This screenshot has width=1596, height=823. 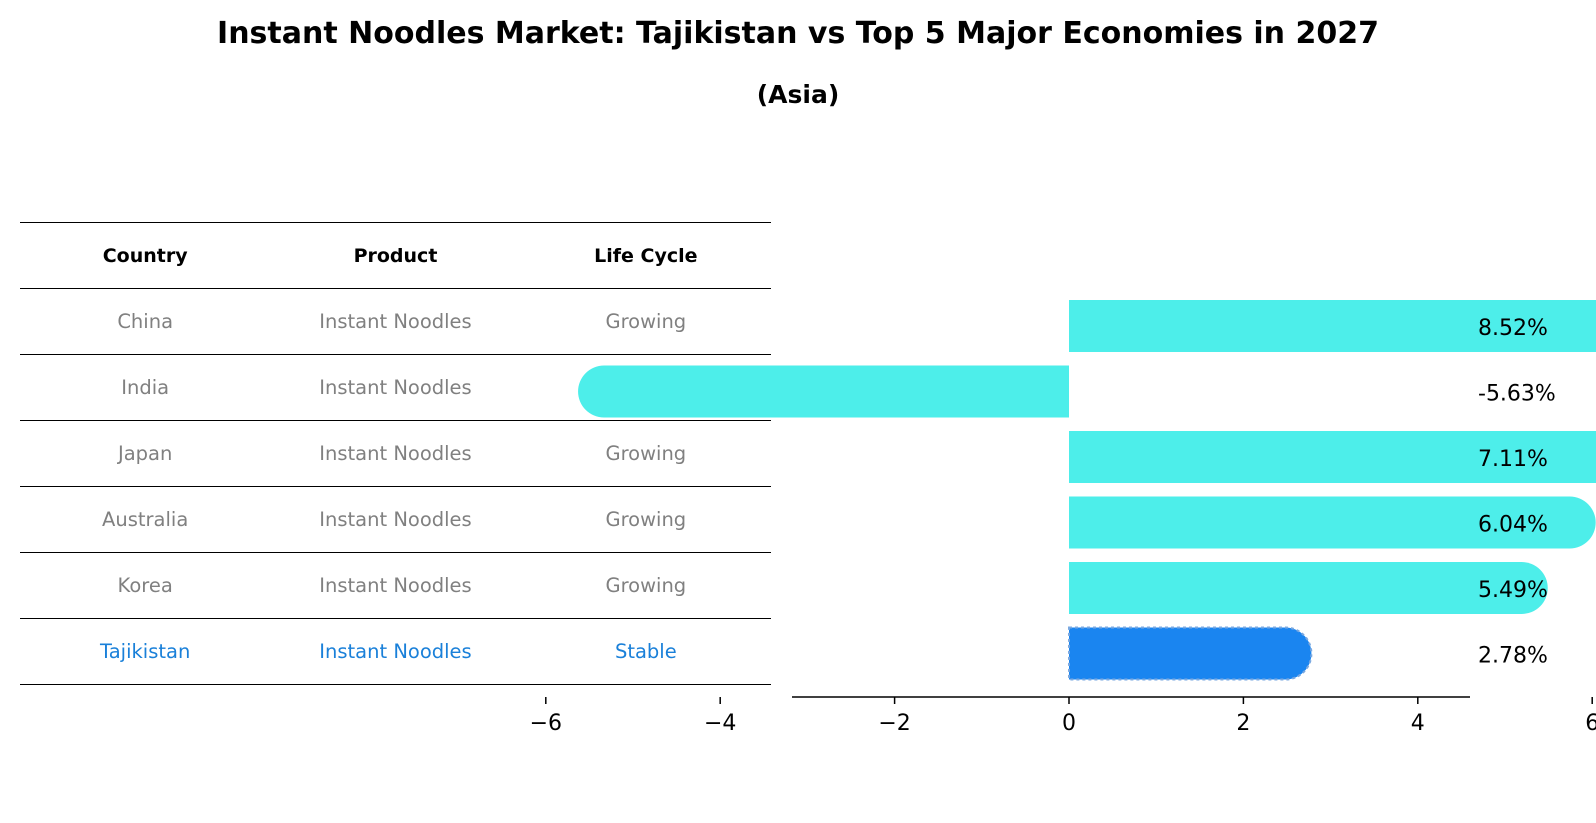 I want to click on table-row: China Instant Noodles Growing, so click(x=395, y=321).